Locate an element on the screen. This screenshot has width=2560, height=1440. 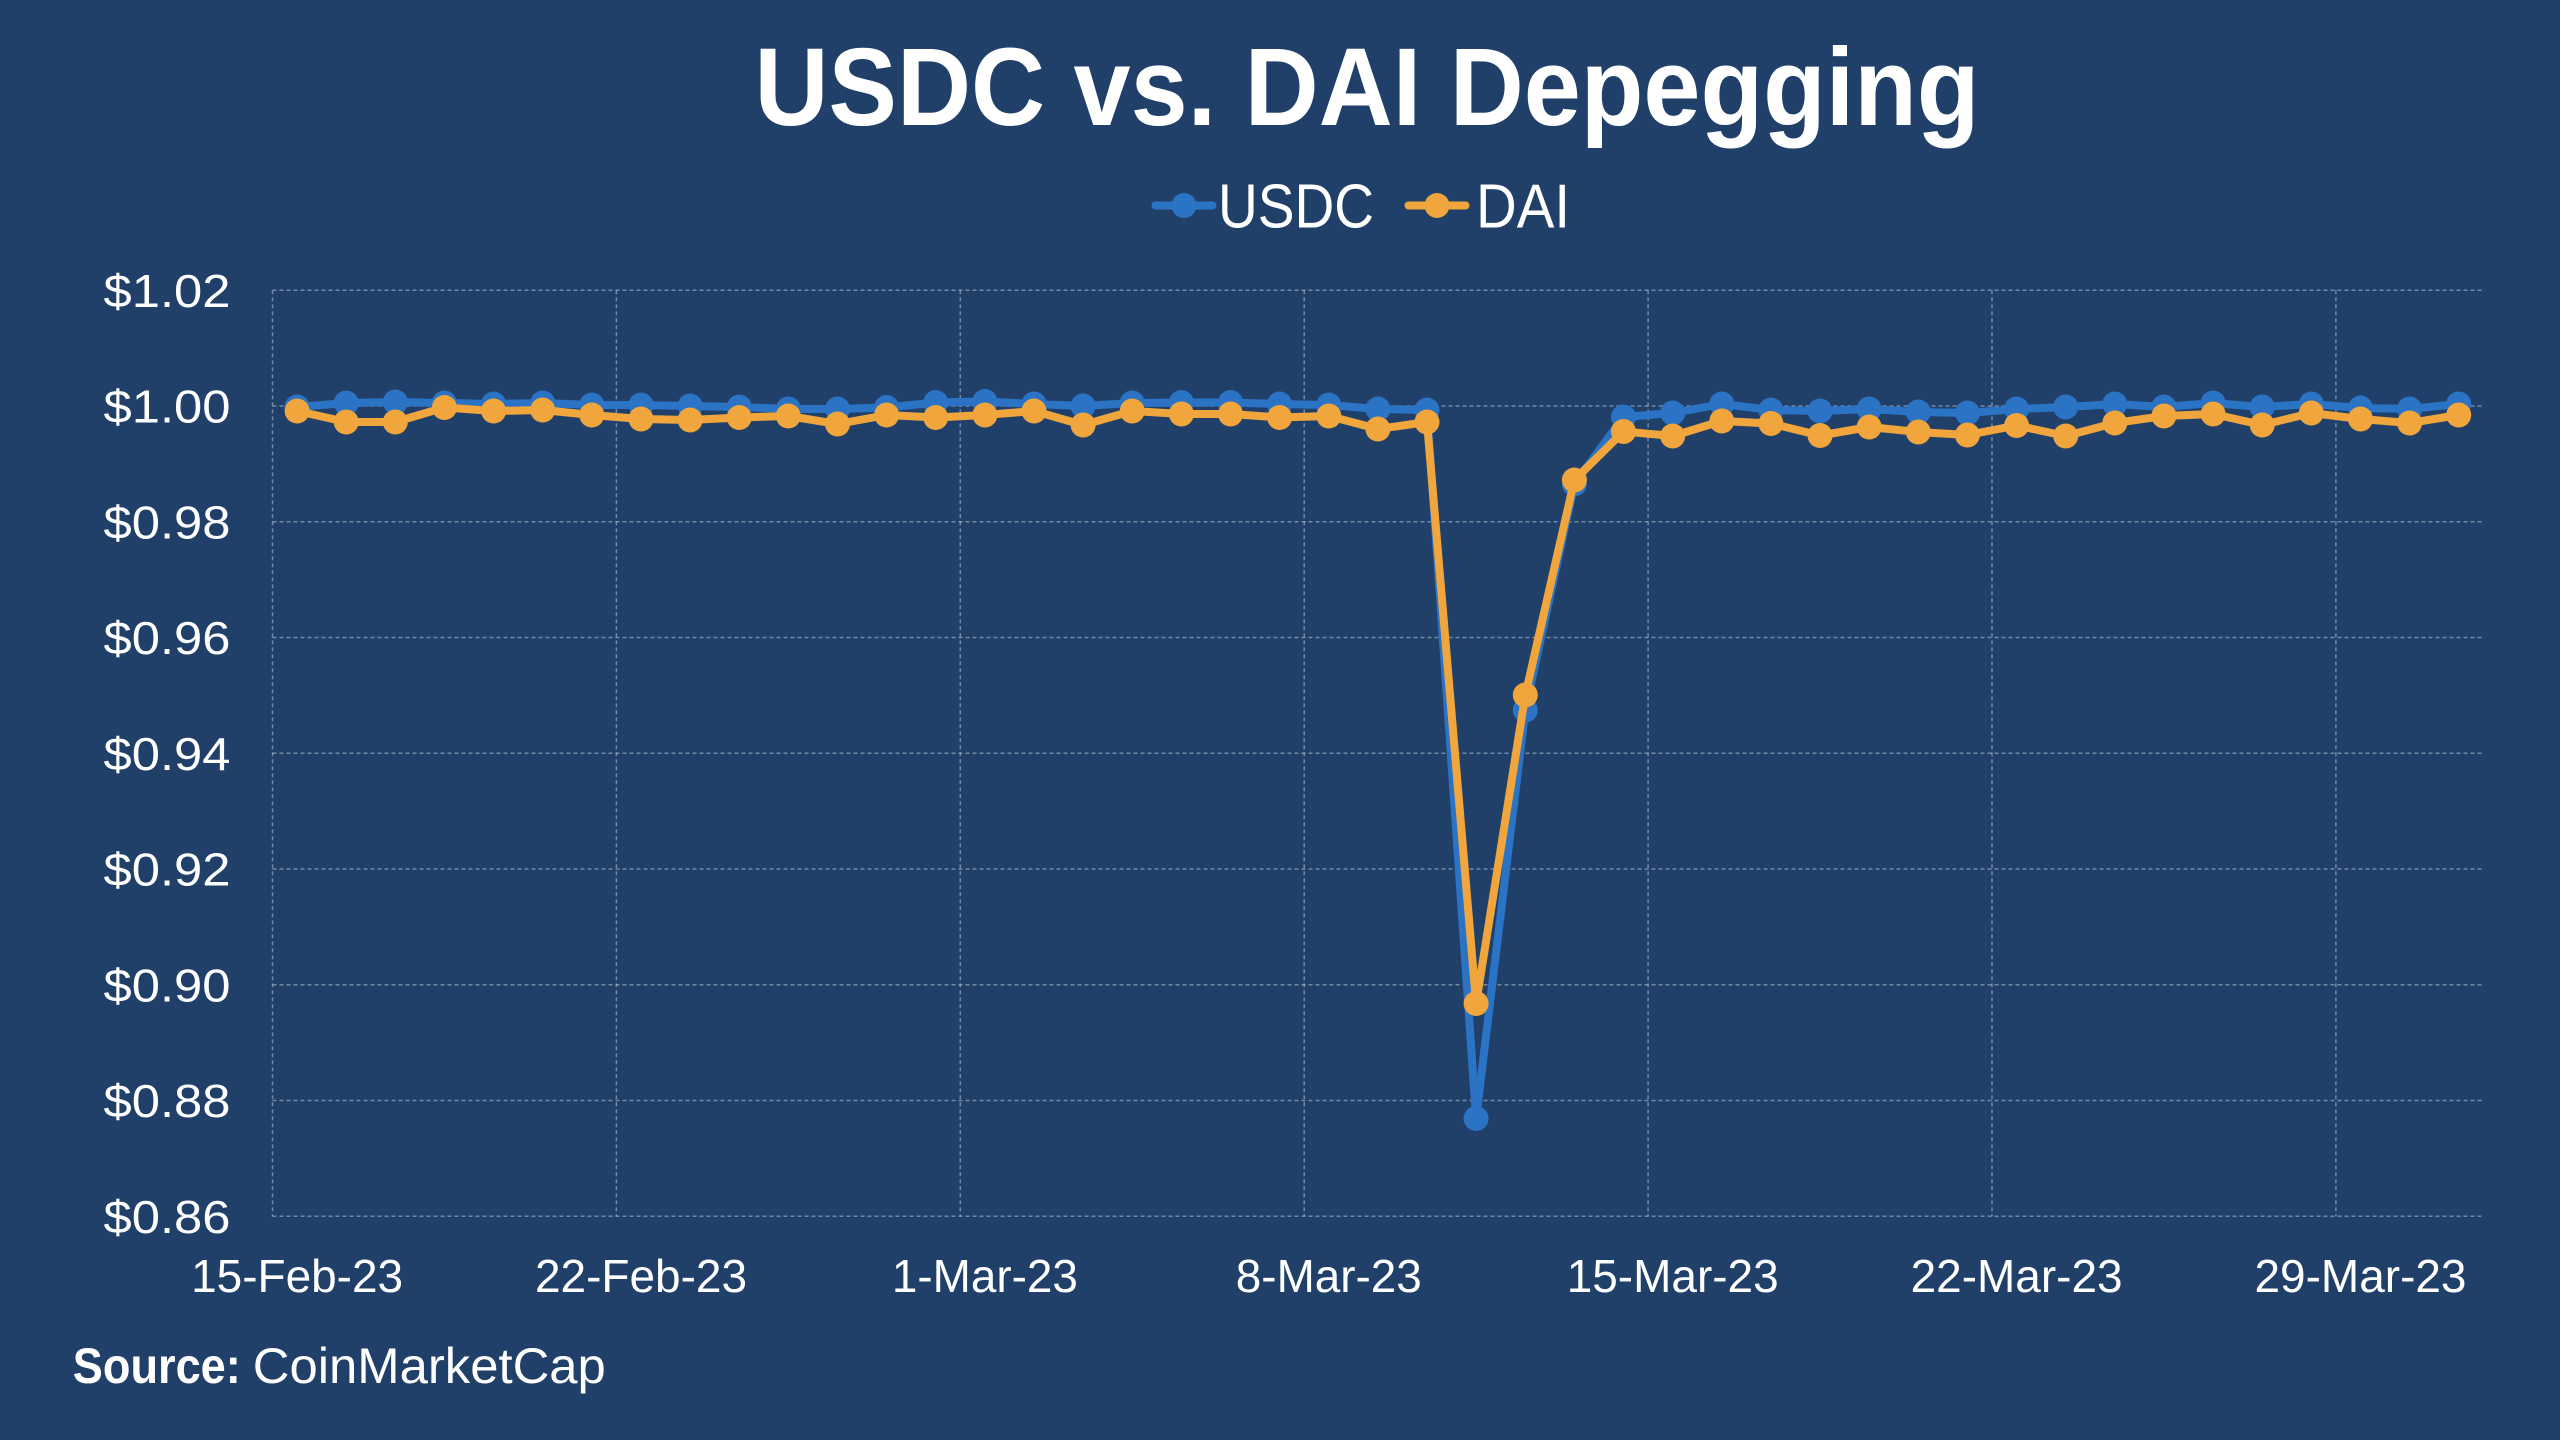
svg-text: 15-Feb-23 is located at coordinates (297, 1276).